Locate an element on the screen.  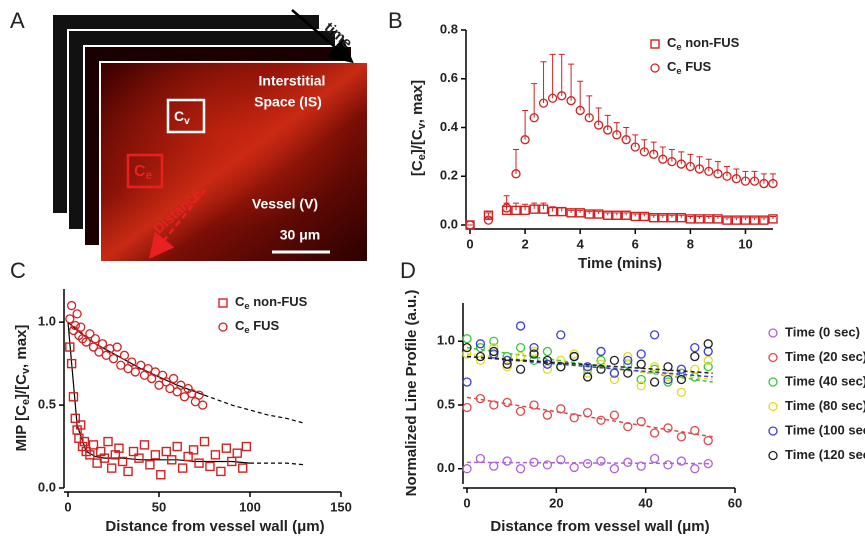
x-axis-title: Distance from vessel wall (μm) is located at coordinates (599, 526).